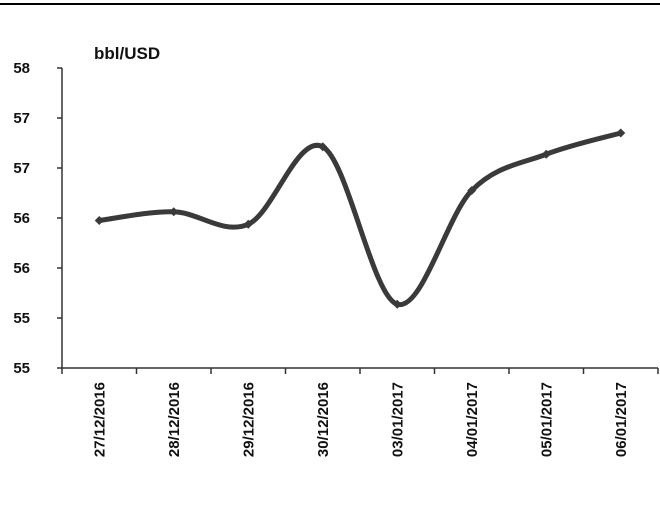 This screenshot has height=524, width=660. What do you see at coordinates (472, 419) in the screenshot?
I see `x-tick-label: 04/01/2017` at bounding box center [472, 419].